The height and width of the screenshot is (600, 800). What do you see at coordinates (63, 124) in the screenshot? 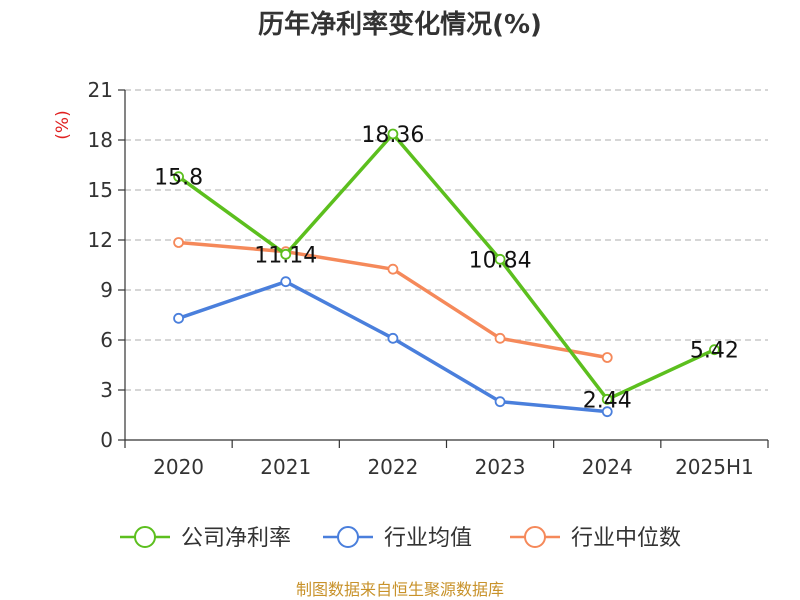
I see `y-unit-label: (%)` at bounding box center [63, 124].